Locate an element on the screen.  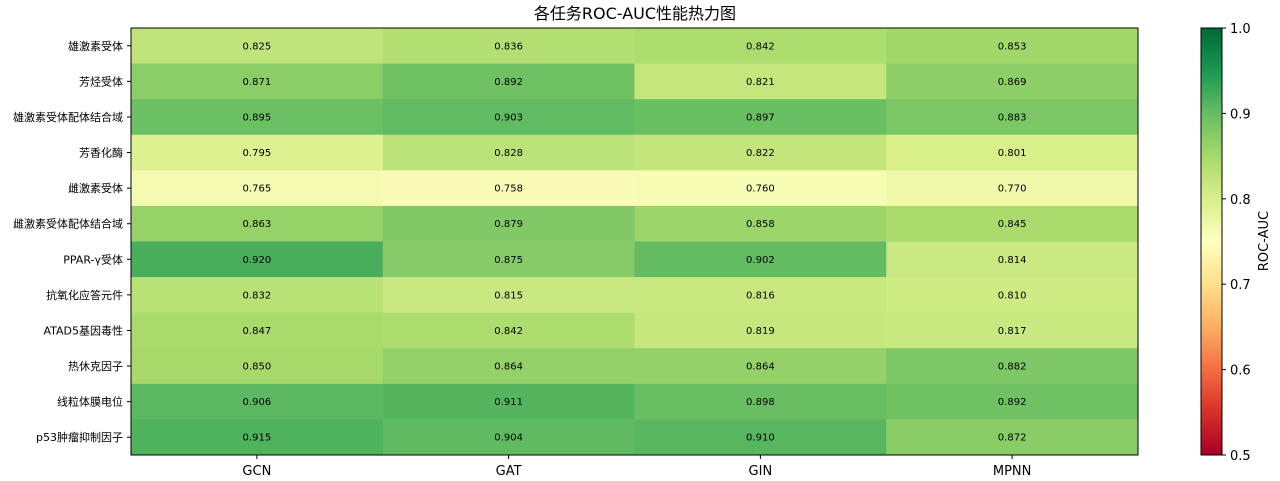
cell-value-label: 0.915 is located at coordinates (257, 438).